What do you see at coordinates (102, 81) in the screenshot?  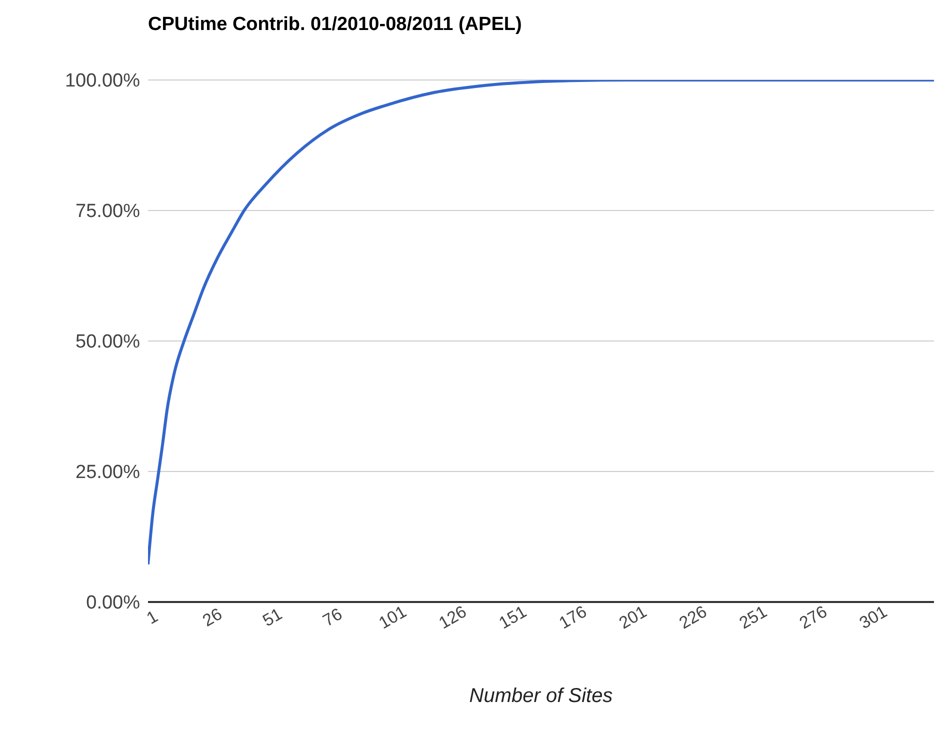 I see `y-tick-label: 100.00%` at bounding box center [102, 81].